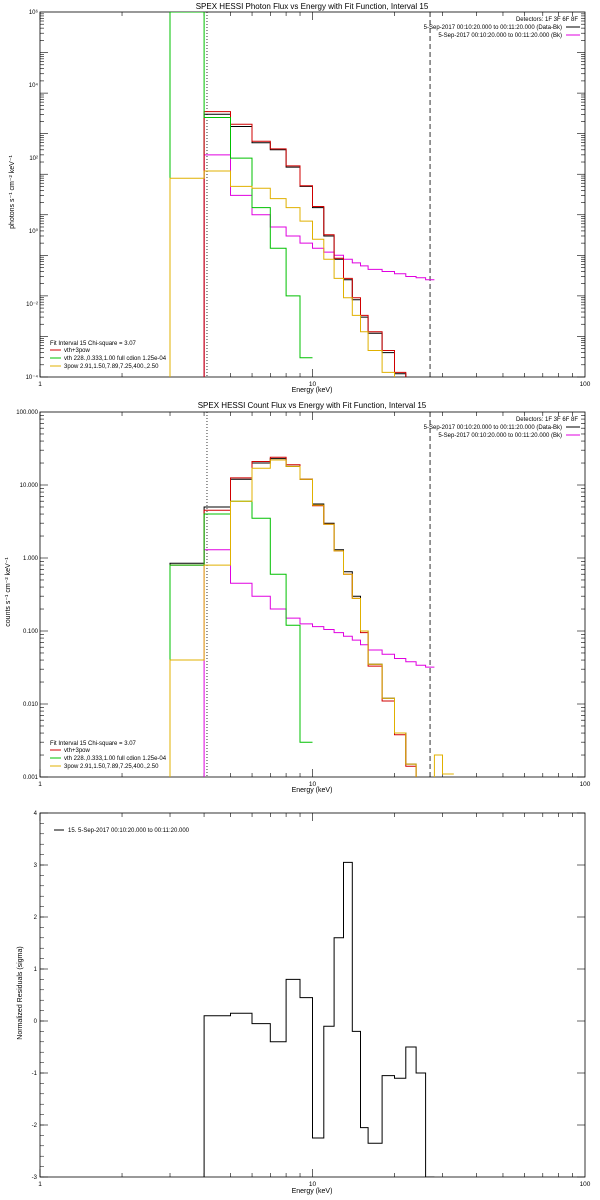 The height and width of the screenshot is (1200, 600). What do you see at coordinates (35, 1126) in the screenshot?
I see `y-tick-label: -2` at bounding box center [35, 1126].